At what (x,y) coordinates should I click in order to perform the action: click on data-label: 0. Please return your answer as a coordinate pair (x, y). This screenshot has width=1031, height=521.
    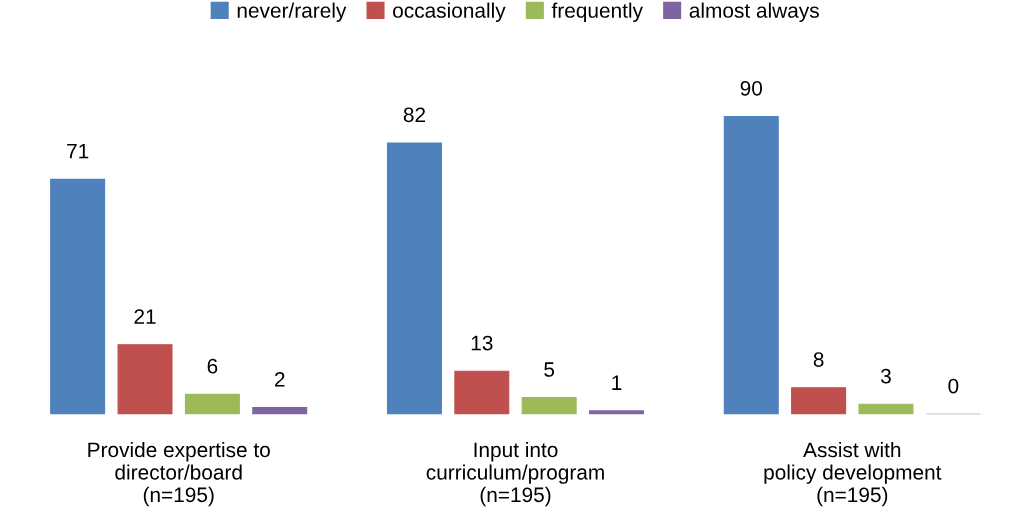
    Looking at the image, I should click on (953, 386).